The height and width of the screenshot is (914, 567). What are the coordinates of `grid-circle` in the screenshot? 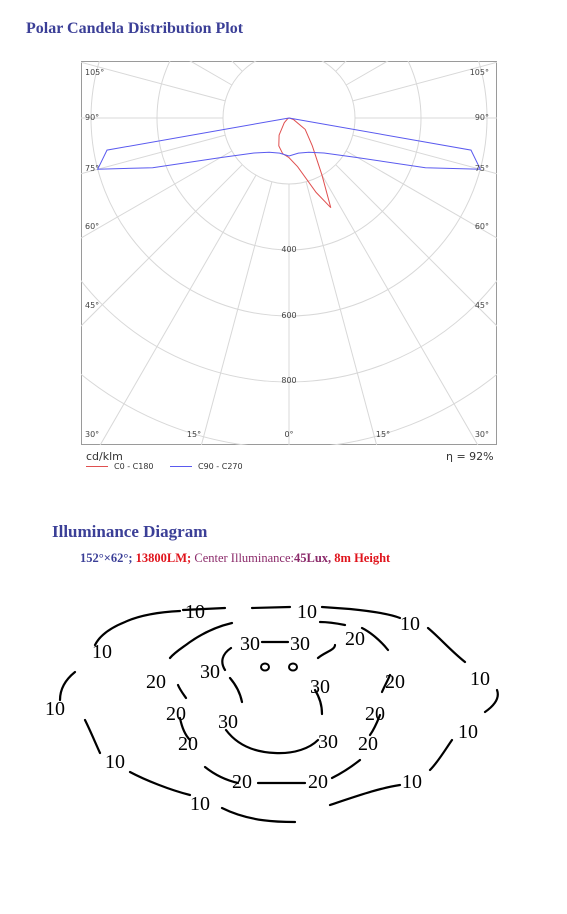 It's located at (289, 123).